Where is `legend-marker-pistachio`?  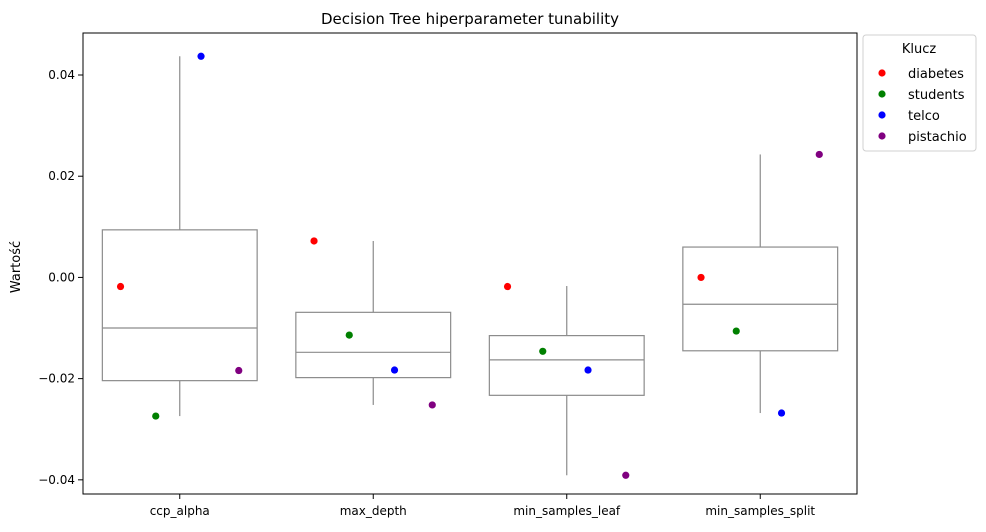
legend-marker-pistachio is located at coordinates (882, 136).